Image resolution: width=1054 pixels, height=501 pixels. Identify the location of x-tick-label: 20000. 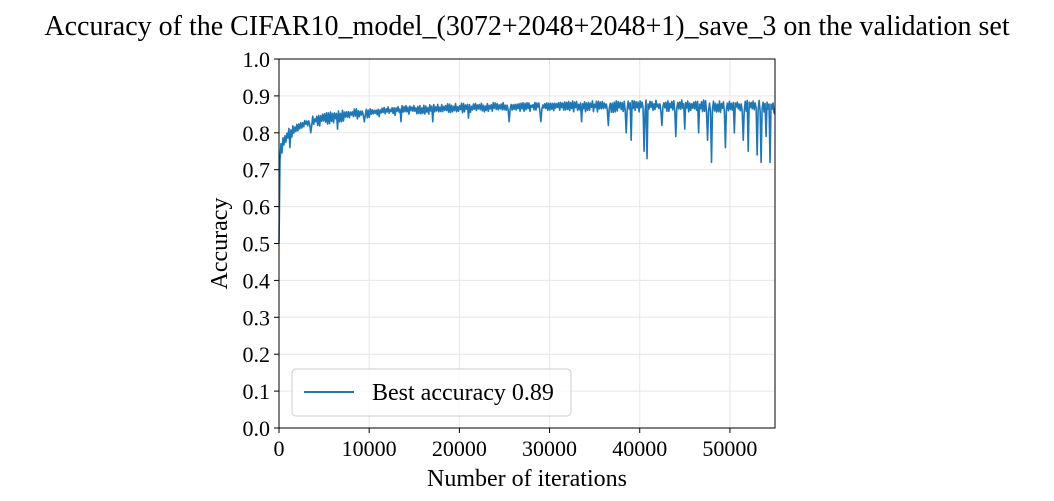
(459, 448).